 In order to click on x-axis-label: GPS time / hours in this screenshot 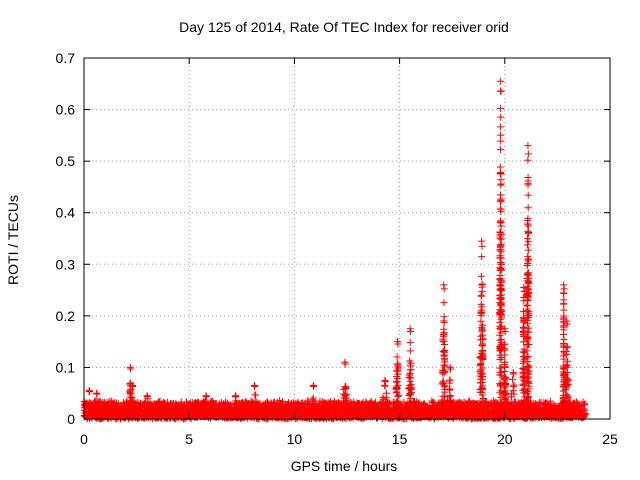, I will do `click(344, 466)`.